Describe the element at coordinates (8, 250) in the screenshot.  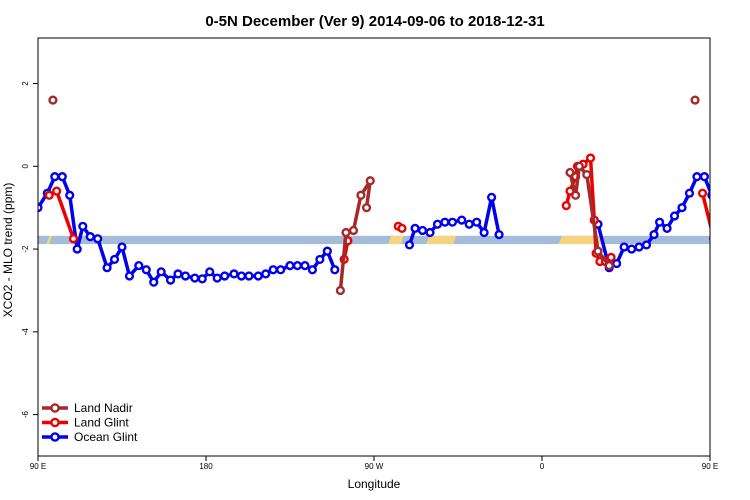
I see `y-axis-label: XCO2 - MLO trend (ppm)` at that location.